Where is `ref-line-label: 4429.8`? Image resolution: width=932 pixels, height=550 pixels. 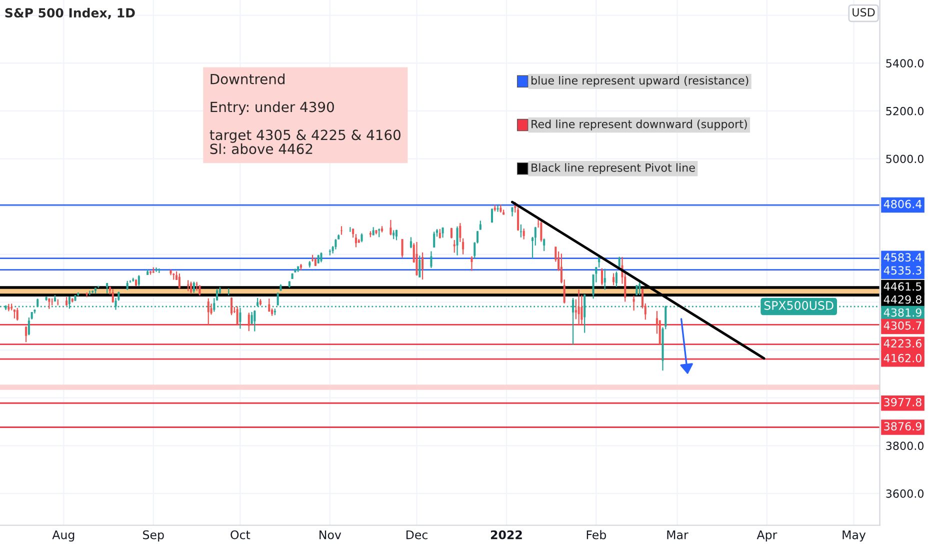
ref-line-label: 4429.8 is located at coordinates (903, 299).